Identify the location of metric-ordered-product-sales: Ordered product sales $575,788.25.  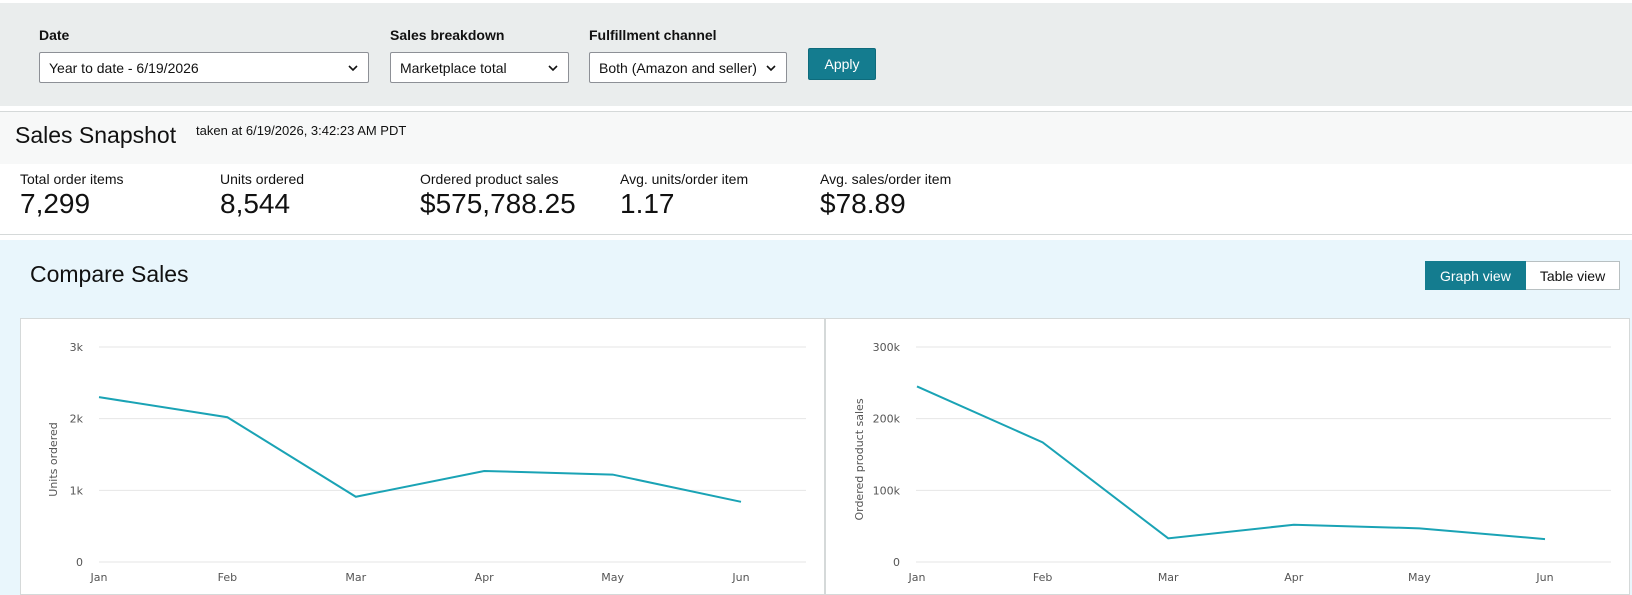
(498, 195).